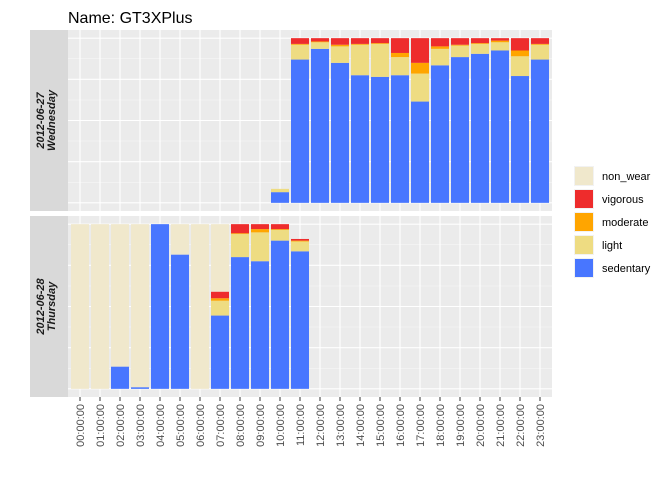 The width and height of the screenshot is (672, 480). What do you see at coordinates (401, 425) in the screenshot?
I see `x-tick-label: 16:00:00` at bounding box center [401, 425].